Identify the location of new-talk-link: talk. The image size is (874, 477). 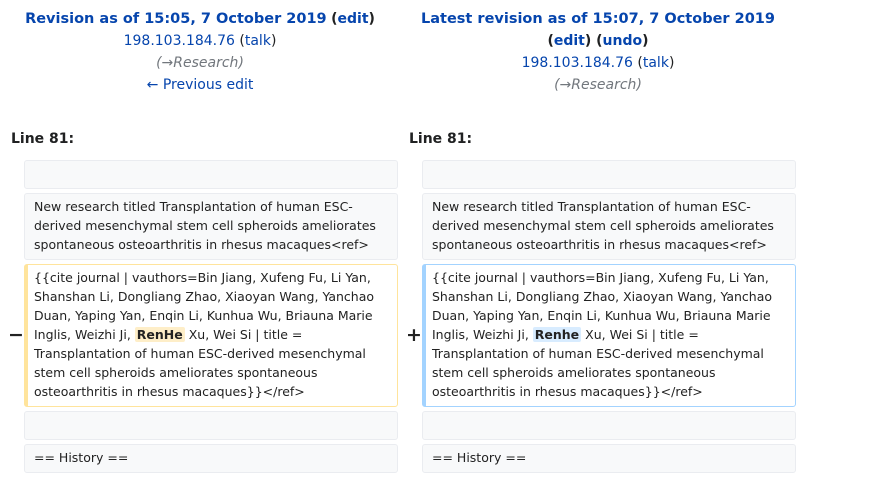
(655, 63).